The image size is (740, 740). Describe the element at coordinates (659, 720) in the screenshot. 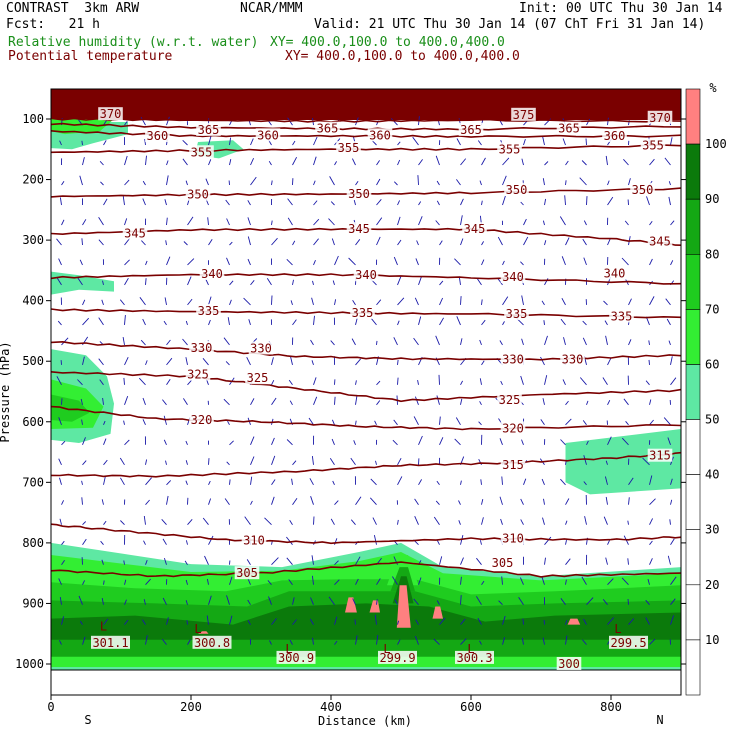

I see `x-end-label: N` at that location.